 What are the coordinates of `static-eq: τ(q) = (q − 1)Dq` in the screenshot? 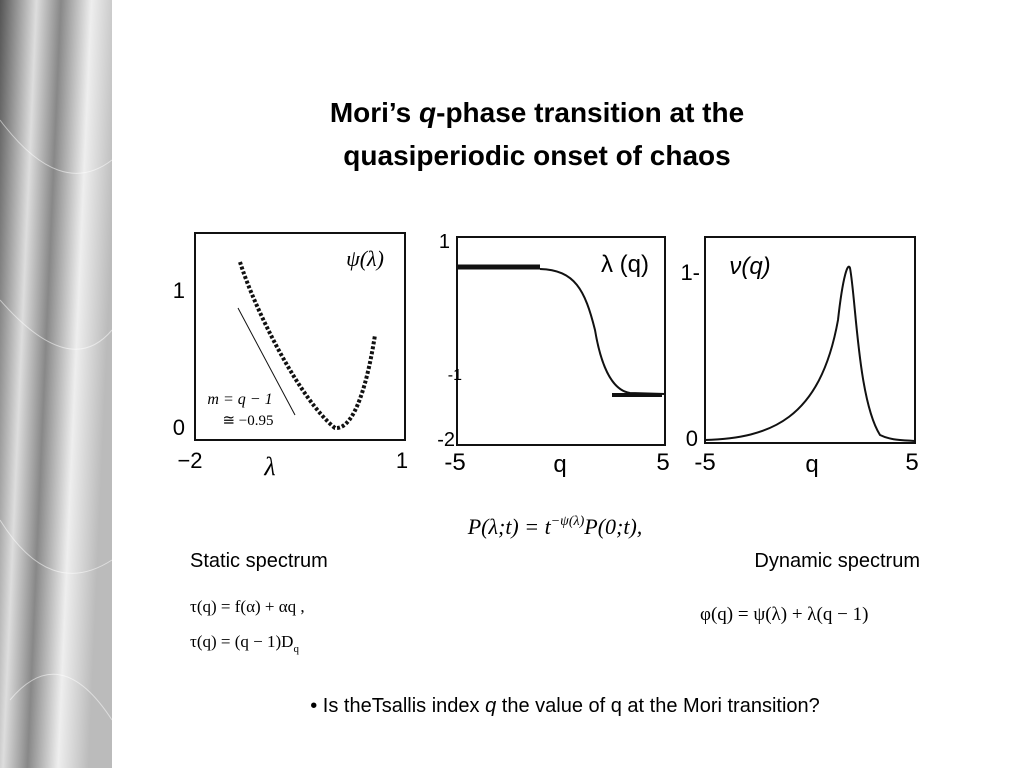 It's located at (244, 643).